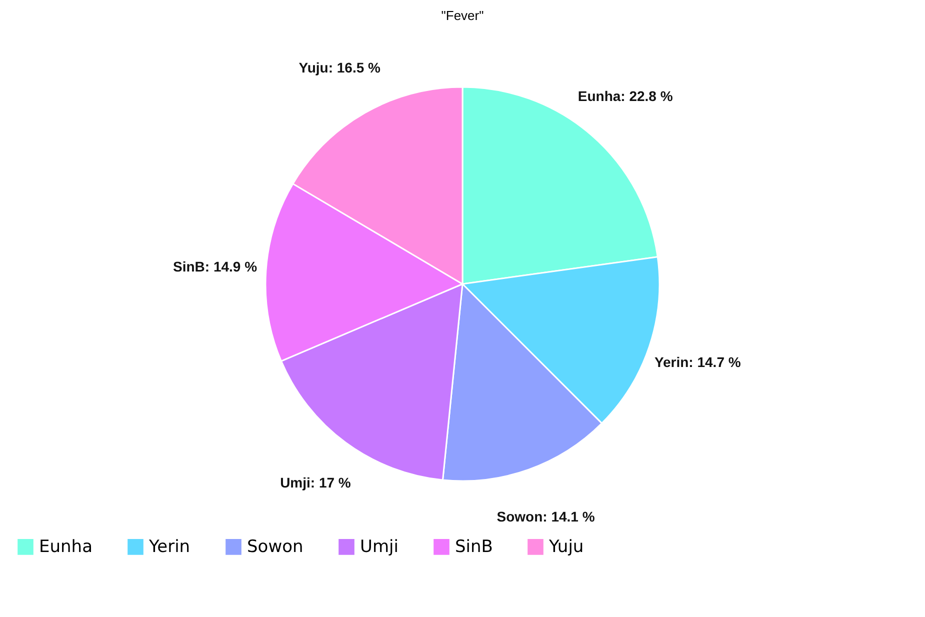 This screenshot has width=925, height=617. What do you see at coordinates (215, 266) in the screenshot?
I see `data-label: SinB: 14.9 %` at bounding box center [215, 266].